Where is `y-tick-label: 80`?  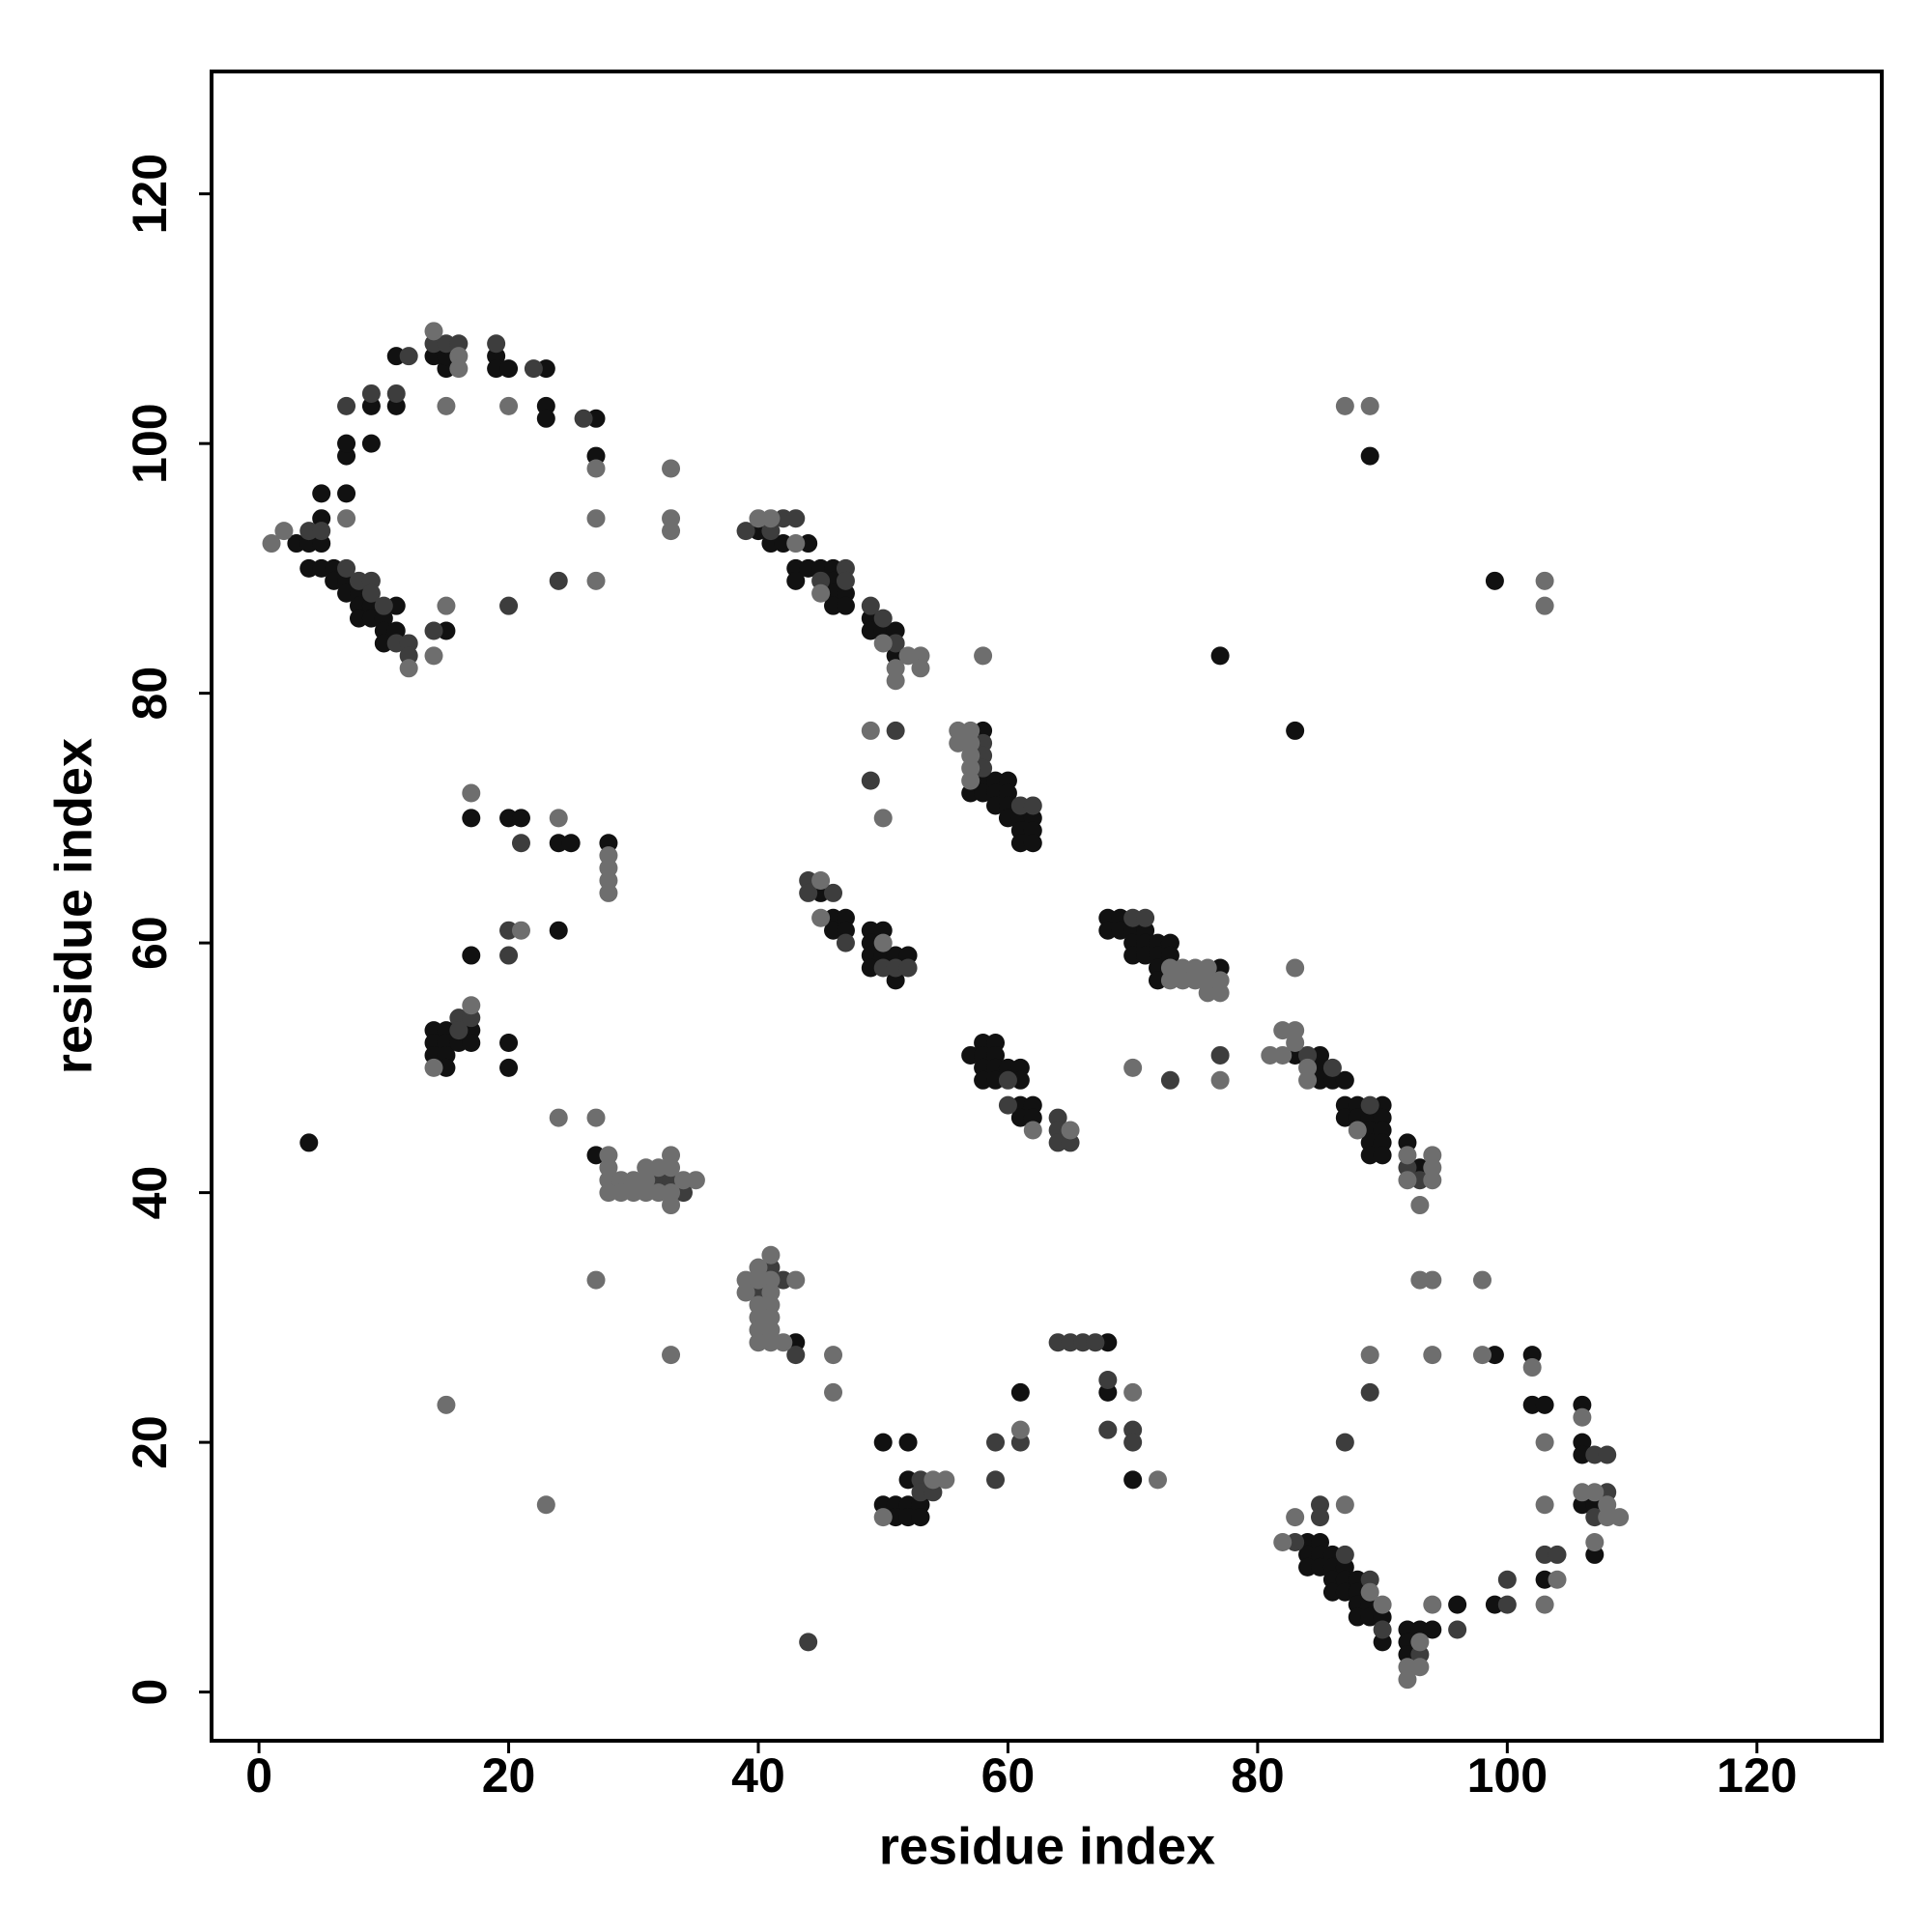
y-tick-label: 80 is located at coordinates (150, 694).